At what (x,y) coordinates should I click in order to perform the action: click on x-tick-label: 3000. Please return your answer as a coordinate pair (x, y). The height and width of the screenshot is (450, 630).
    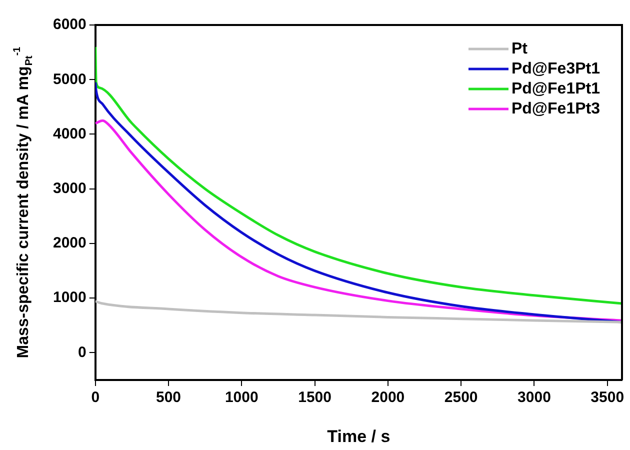
    Looking at the image, I should click on (534, 397).